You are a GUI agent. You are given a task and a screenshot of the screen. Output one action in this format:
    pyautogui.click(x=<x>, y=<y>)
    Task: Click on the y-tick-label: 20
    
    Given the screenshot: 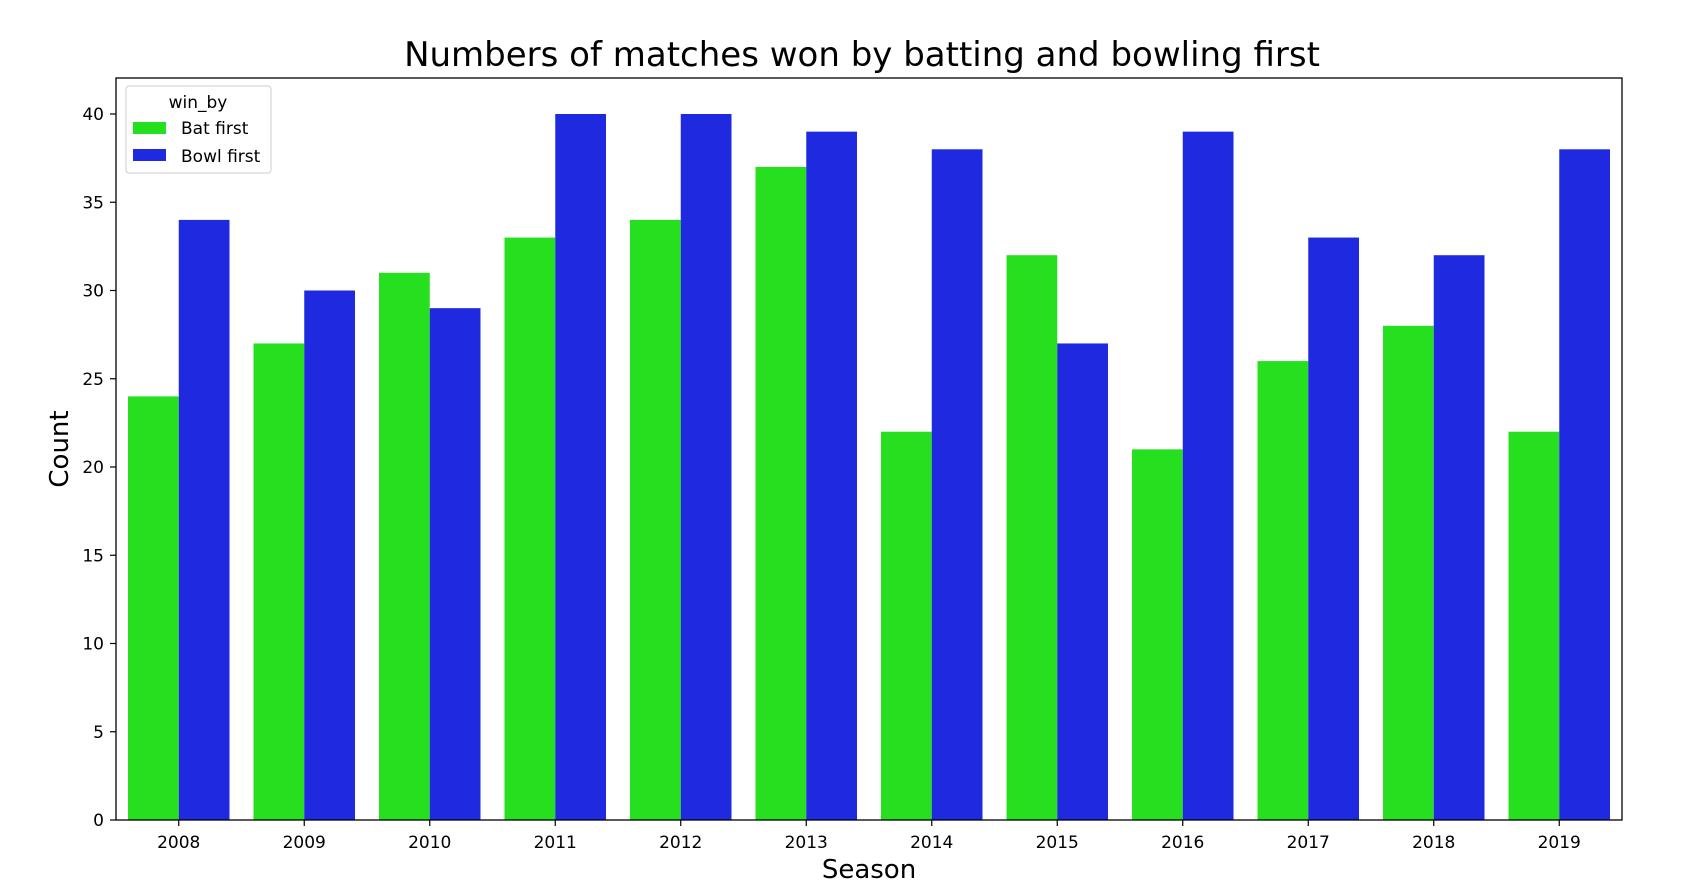 What is the action you would take?
    pyautogui.click(x=93, y=468)
    